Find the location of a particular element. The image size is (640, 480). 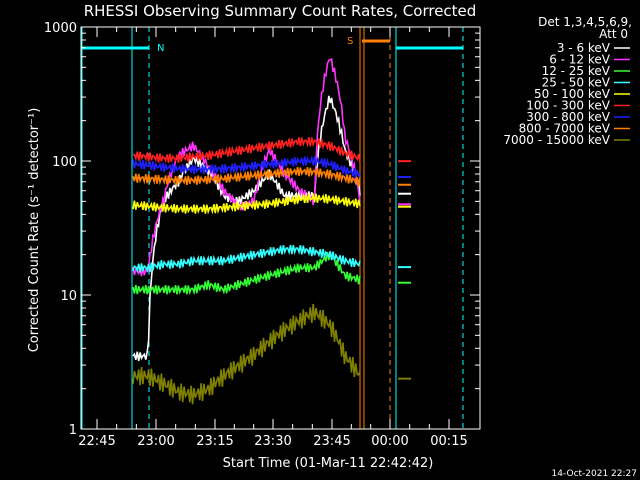

legend-entry-3: 25 - 50 keV is located at coordinates (576, 83).